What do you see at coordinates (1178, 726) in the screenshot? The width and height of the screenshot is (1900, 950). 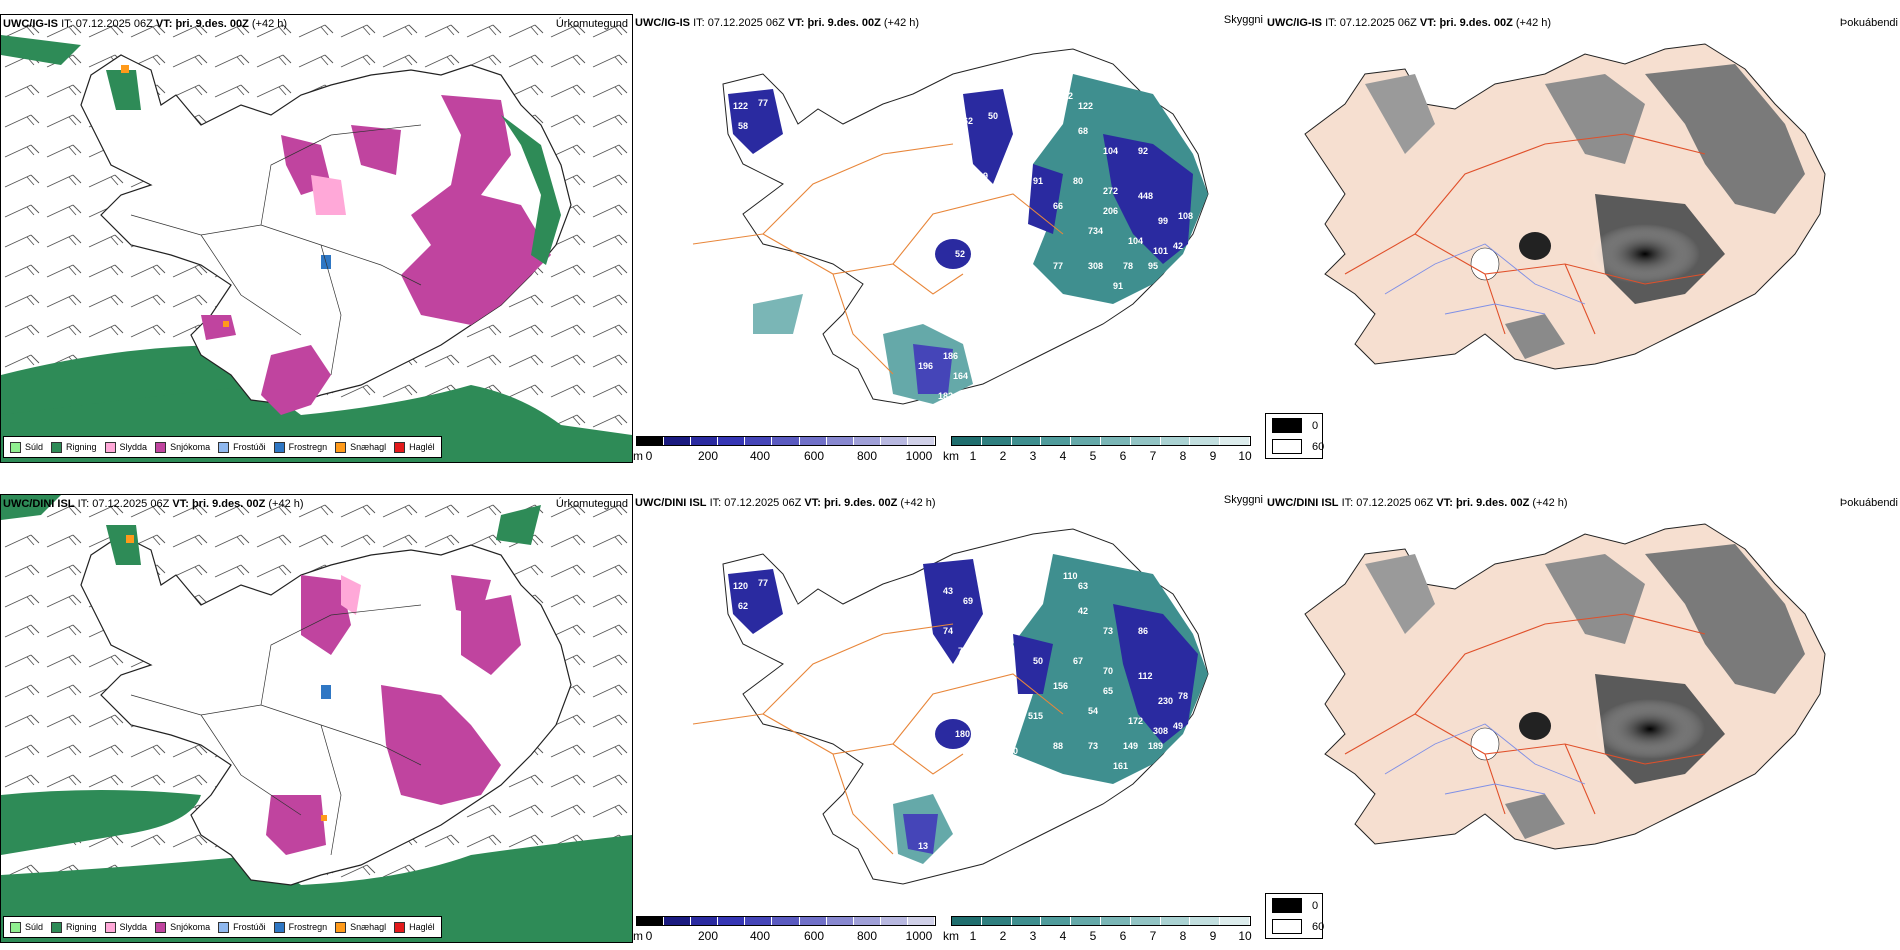 I see `cloud-height-label: 49` at bounding box center [1178, 726].